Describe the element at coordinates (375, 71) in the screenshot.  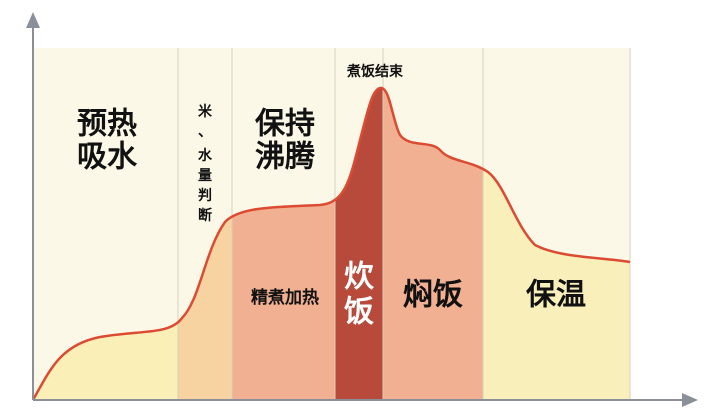
I see `end-label: 煮饭结束` at that location.